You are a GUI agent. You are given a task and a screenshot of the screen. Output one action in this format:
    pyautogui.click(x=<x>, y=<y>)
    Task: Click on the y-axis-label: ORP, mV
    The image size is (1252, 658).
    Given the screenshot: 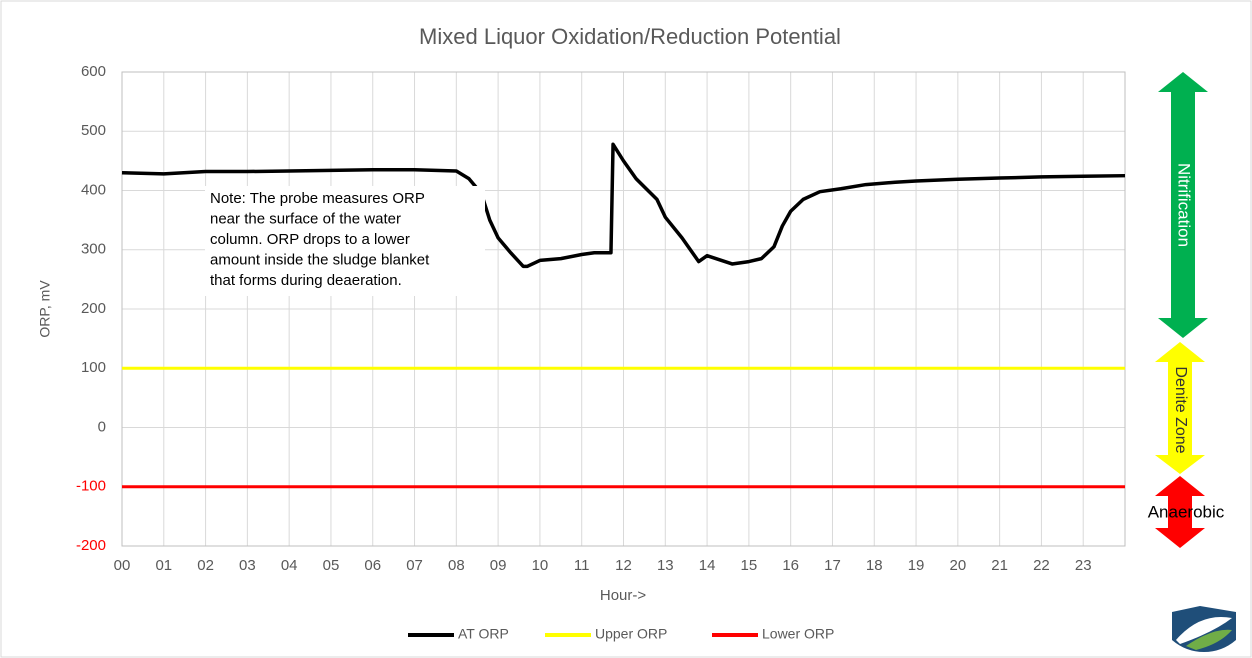 What is the action you would take?
    pyautogui.click(x=45, y=309)
    